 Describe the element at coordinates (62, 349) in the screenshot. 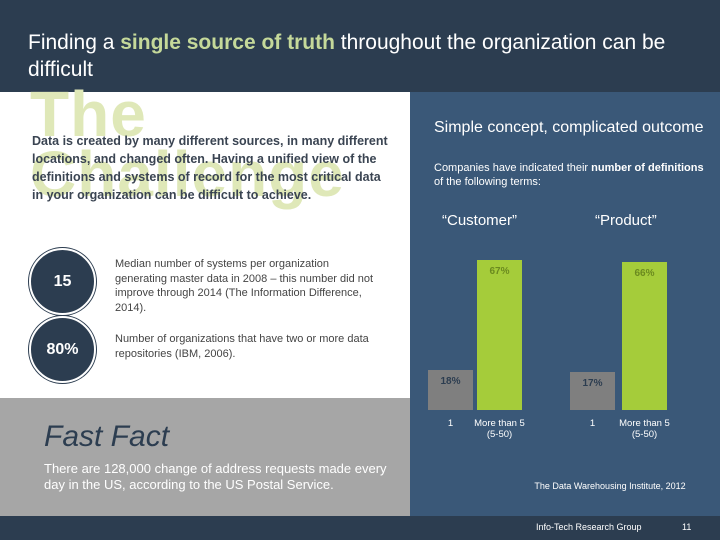

I see `stat-circle-repositories: 80%` at that location.